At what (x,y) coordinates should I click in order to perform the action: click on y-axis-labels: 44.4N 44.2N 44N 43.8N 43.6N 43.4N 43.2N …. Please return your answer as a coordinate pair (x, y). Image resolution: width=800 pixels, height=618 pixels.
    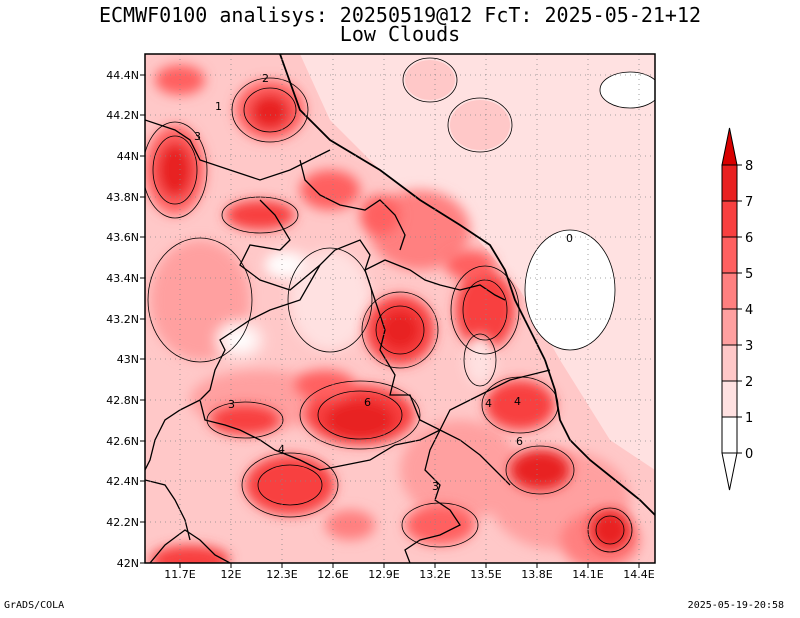
    Looking at the image, I should click on (122, 319).